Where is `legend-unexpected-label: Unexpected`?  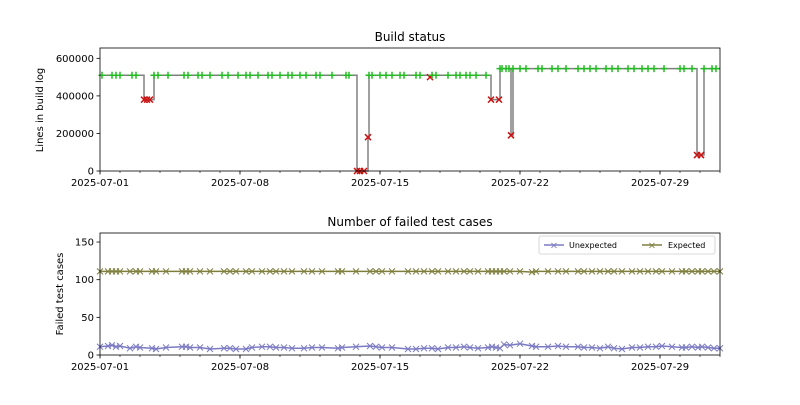
legend-unexpected-label: Unexpected is located at coordinates (593, 245).